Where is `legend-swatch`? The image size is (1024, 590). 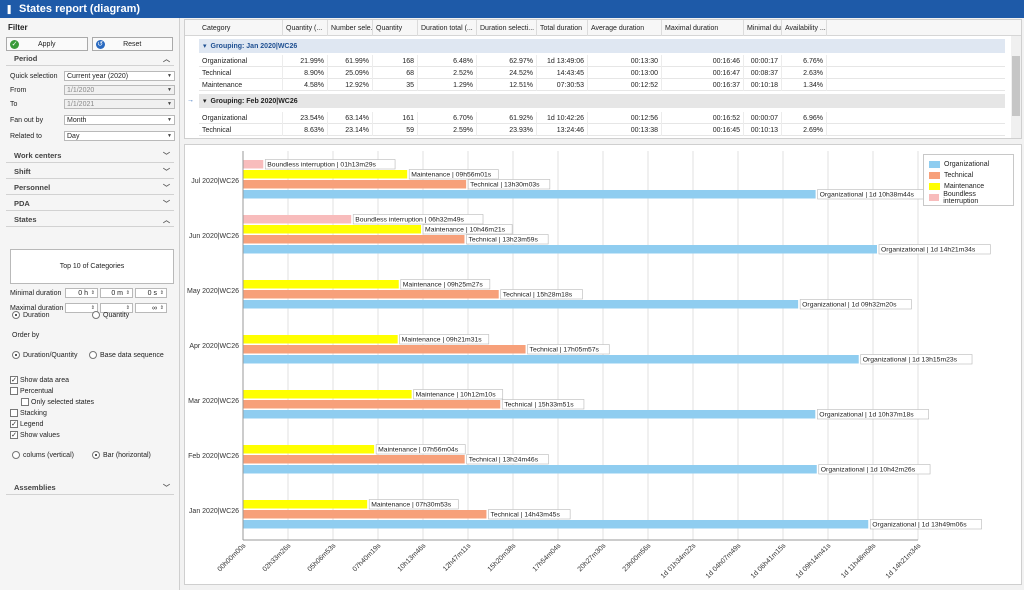 legend-swatch is located at coordinates (934, 175).